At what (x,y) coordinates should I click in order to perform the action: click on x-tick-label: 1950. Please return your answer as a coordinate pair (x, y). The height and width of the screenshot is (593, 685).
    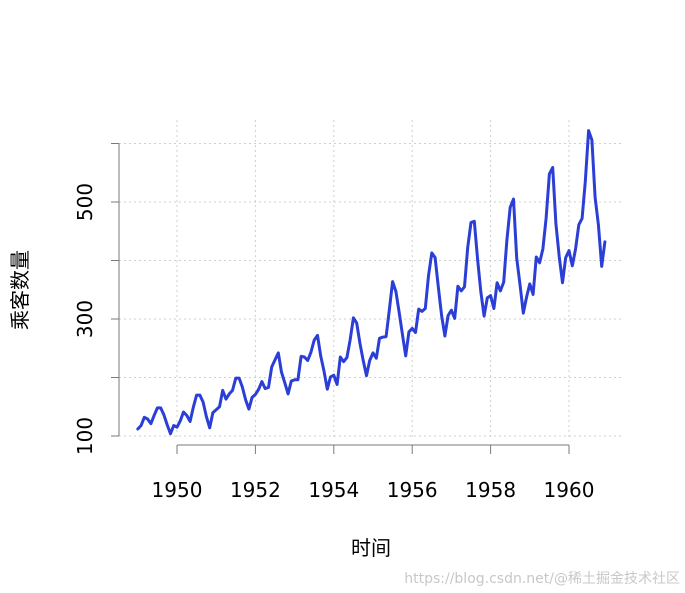
    Looking at the image, I should click on (177, 490).